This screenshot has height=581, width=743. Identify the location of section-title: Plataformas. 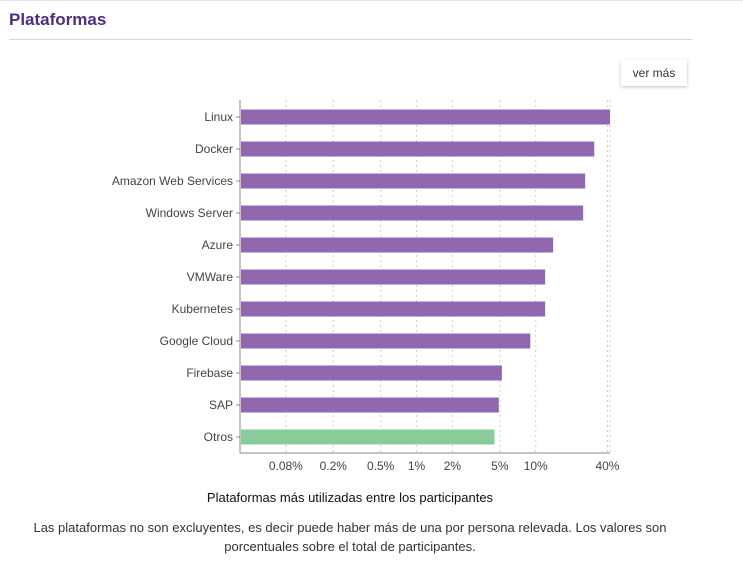
(58, 19).